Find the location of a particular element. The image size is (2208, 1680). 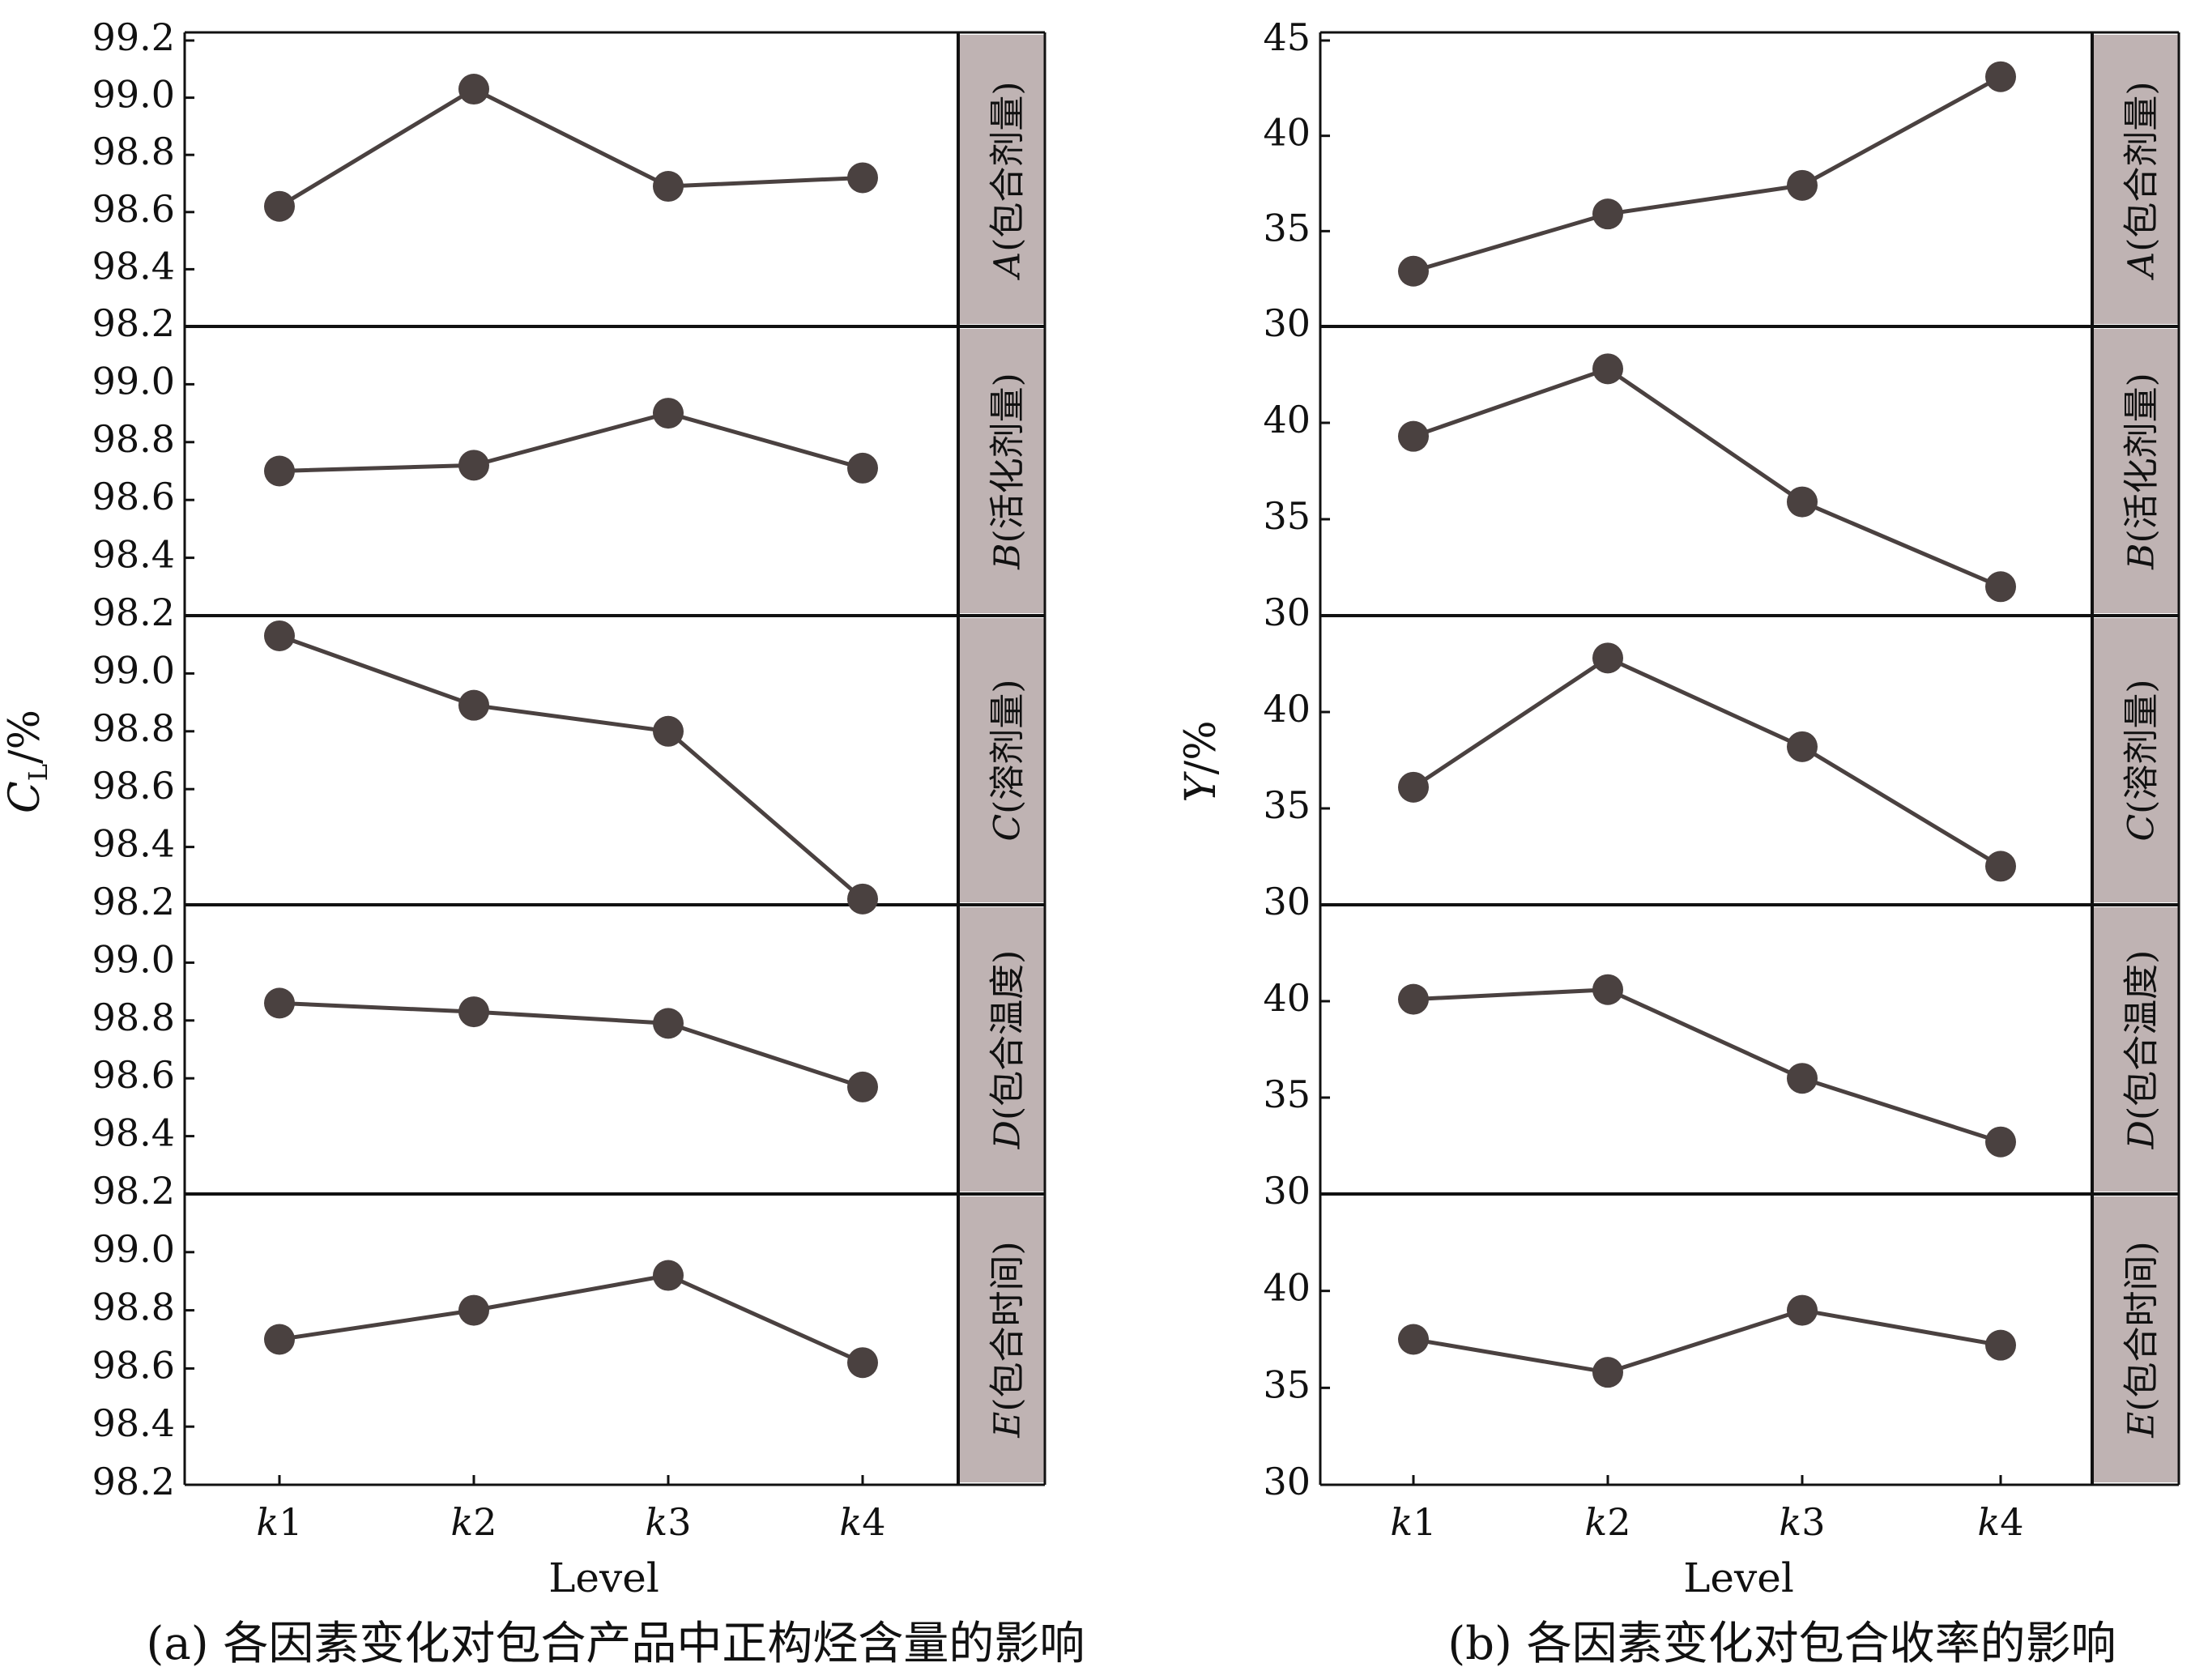

y-tick-label: 45 is located at coordinates (1287, 37).